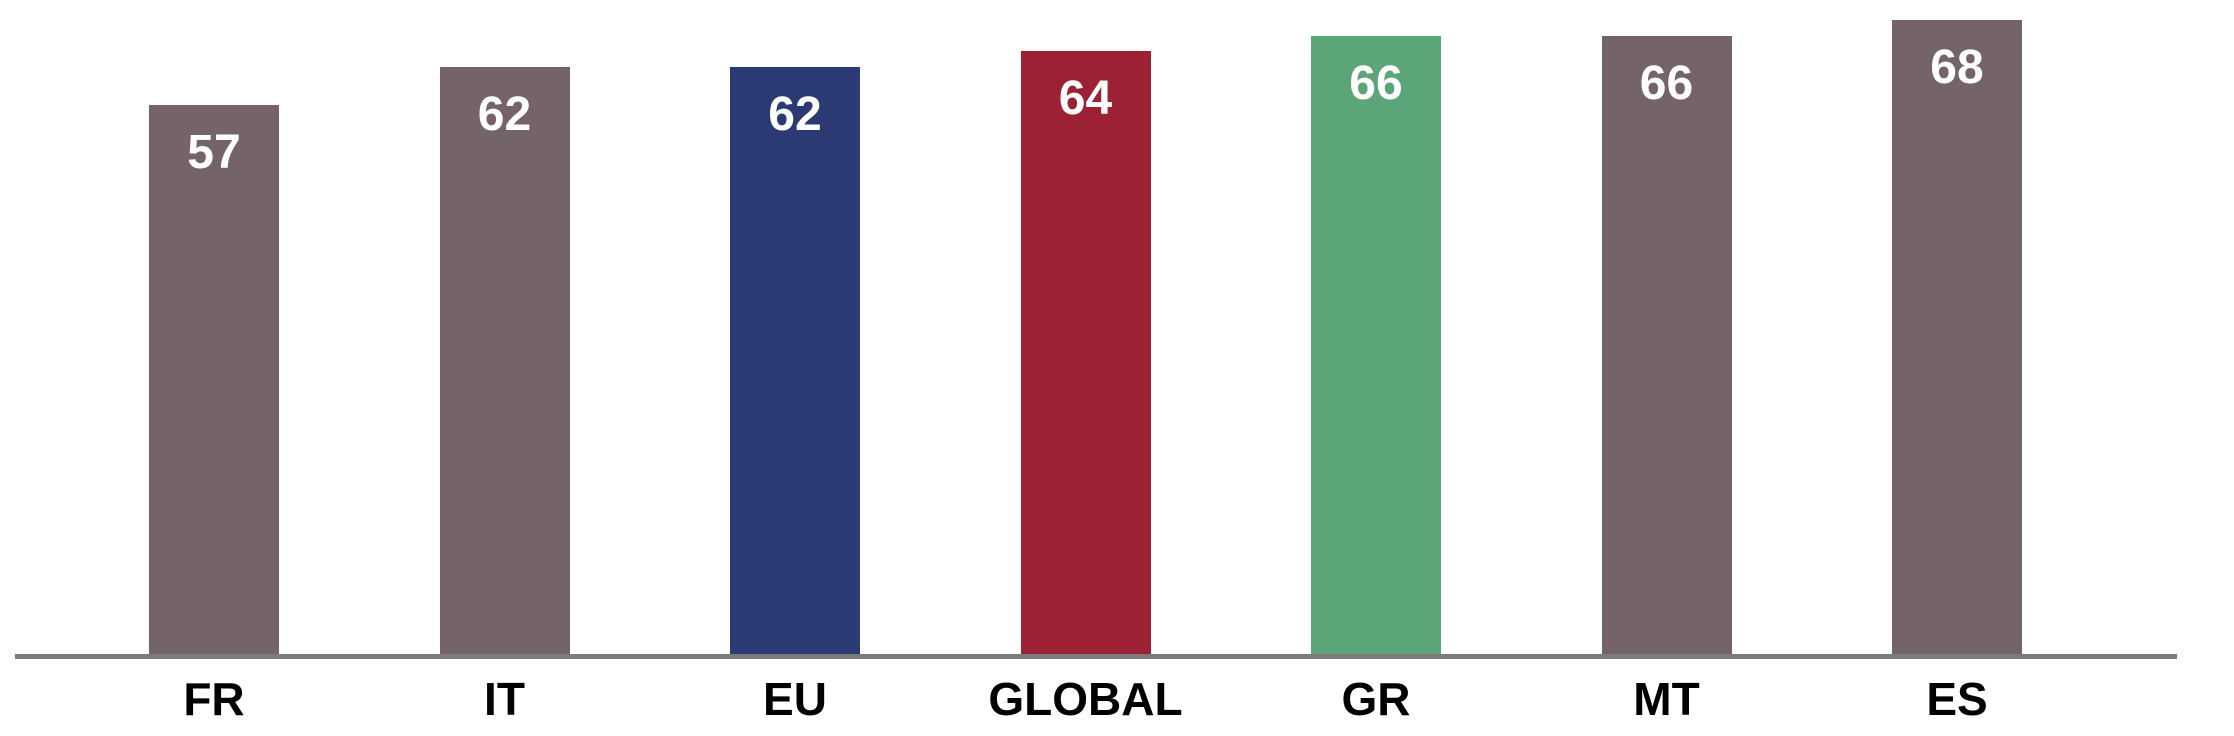 The height and width of the screenshot is (736, 2234). I want to click on x-axis-line, so click(1096, 656).